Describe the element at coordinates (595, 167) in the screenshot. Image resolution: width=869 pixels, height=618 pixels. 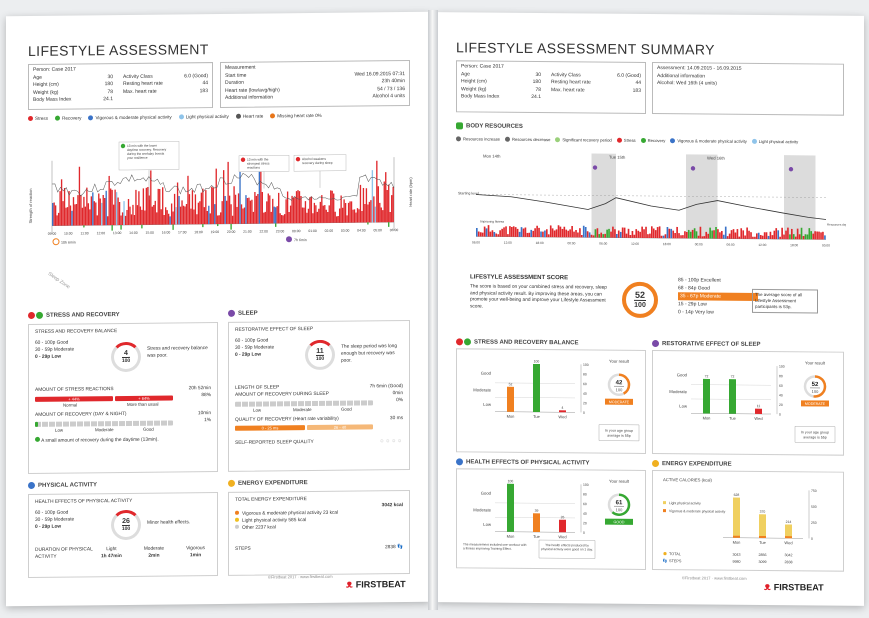
I see `sleep-marker` at that location.